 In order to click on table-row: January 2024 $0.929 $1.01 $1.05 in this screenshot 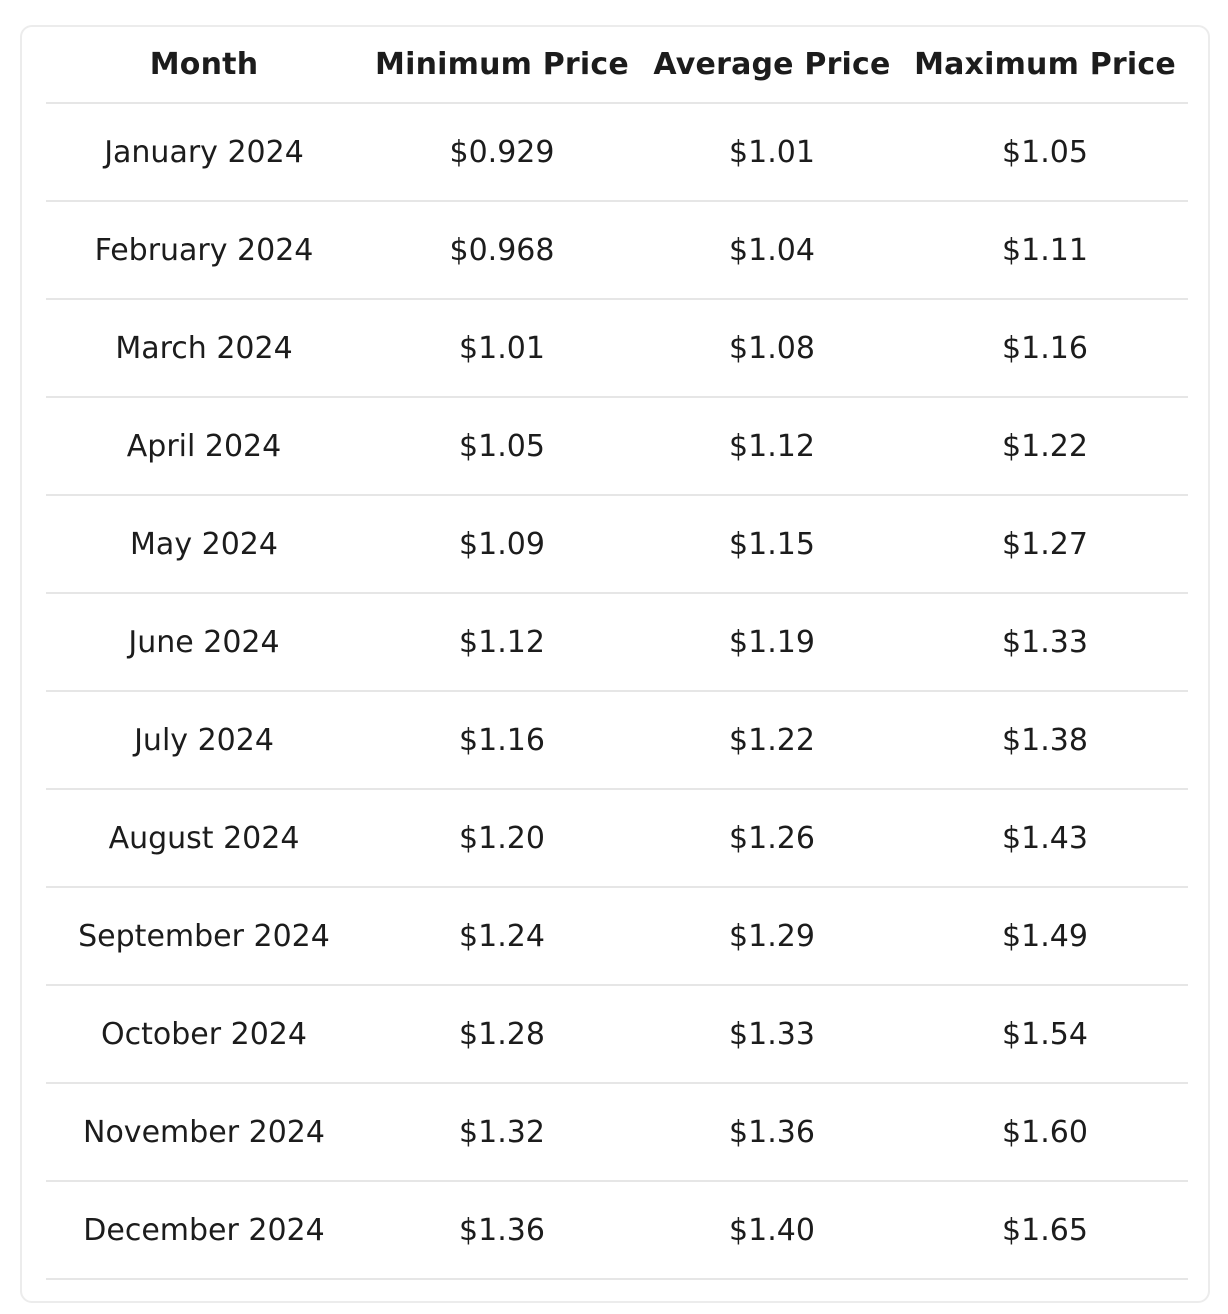, I will do `click(617, 152)`.